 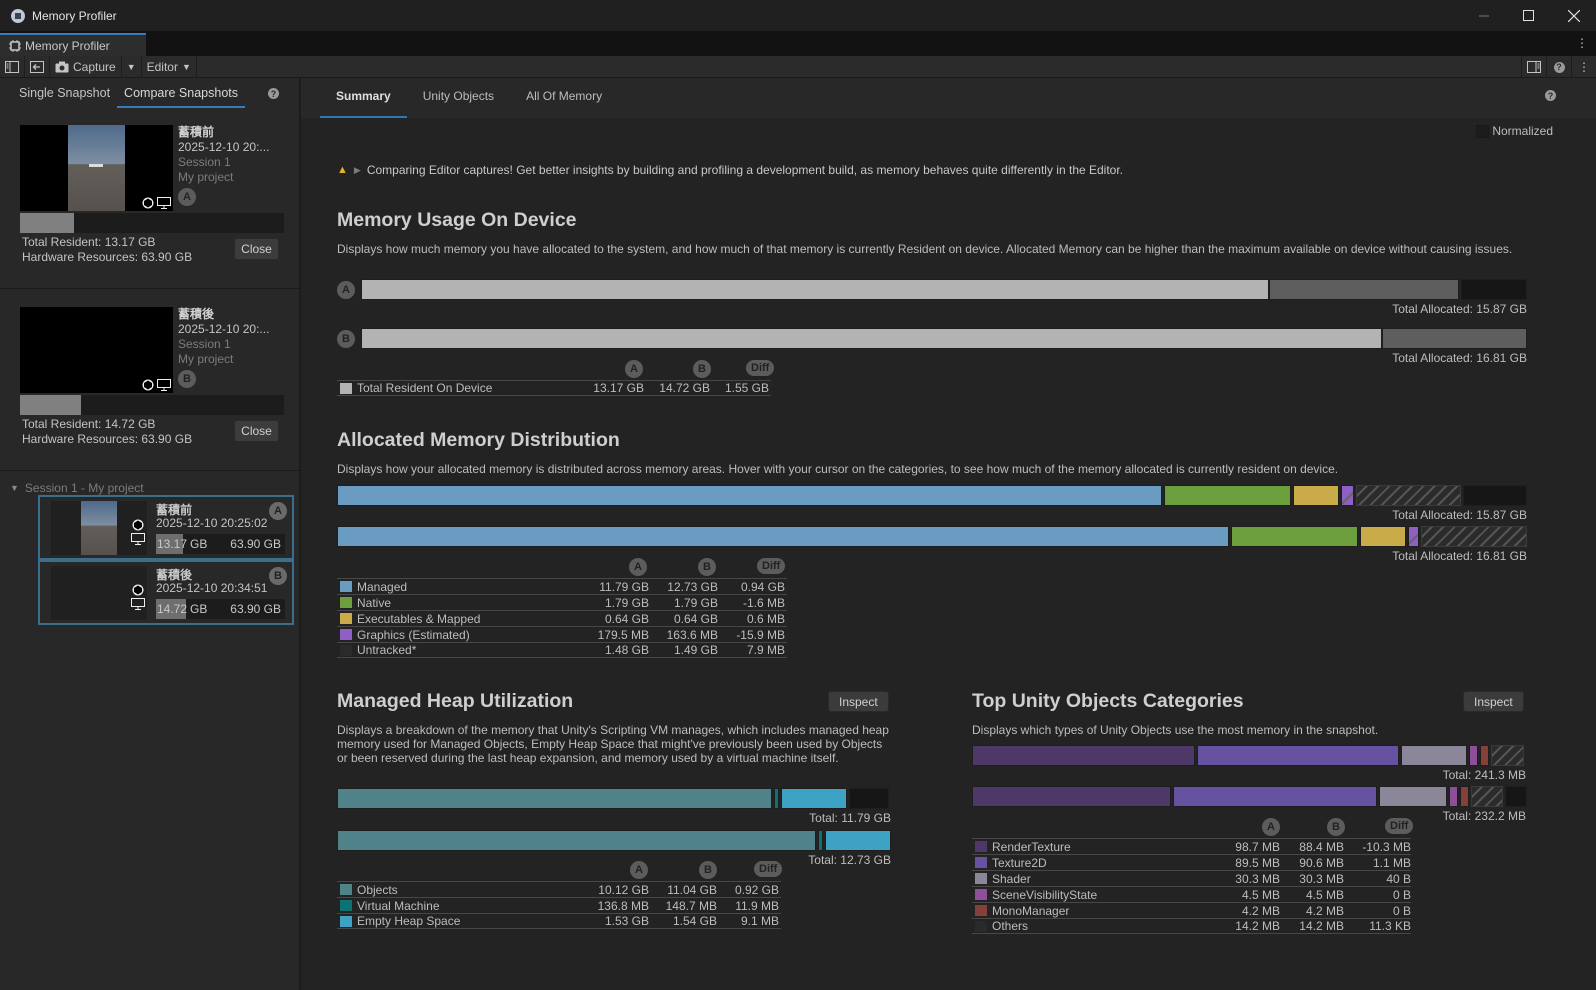 What do you see at coordinates (1493, 701) in the screenshot?
I see `inspect-unity-objects-button: Inspect` at bounding box center [1493, 701].